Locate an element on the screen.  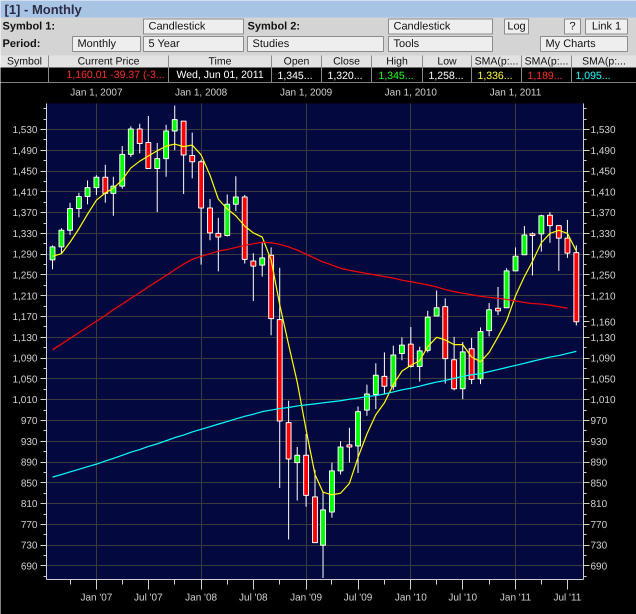
y2-tick-label: 930 is located at coordinates (599, 442).